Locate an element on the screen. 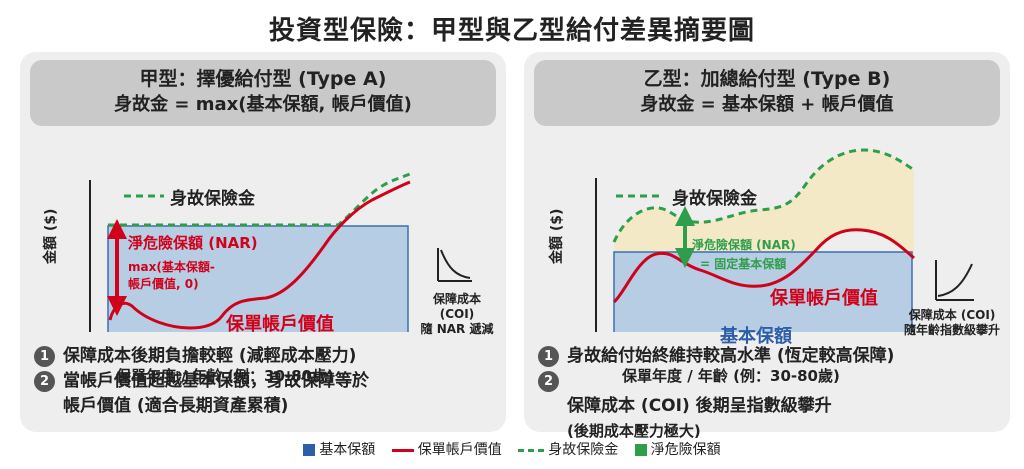  legend-item-nar: 淨危險保額 is located at coordinates (677, 449).